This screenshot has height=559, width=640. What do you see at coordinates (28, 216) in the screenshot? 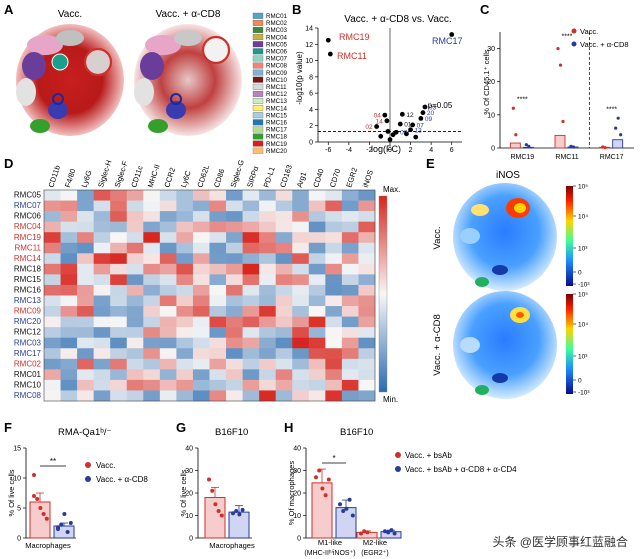
I see `heatmap-row-label: RMC06` at bounding box center [28, 216].